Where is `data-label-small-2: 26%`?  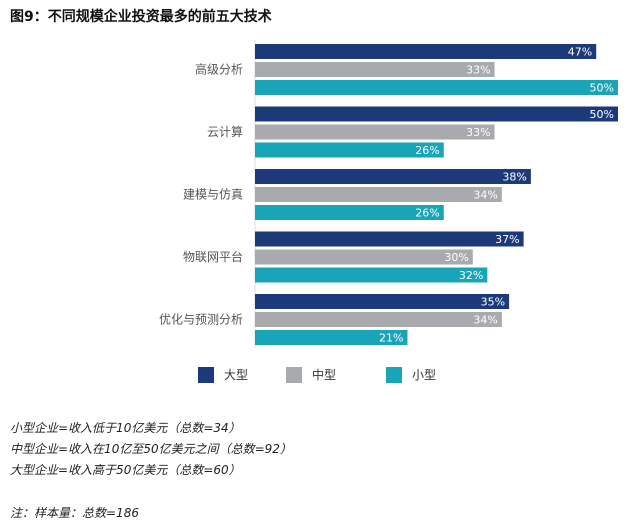
data-label-small-2: 26% is located at coordinates (427, 150).